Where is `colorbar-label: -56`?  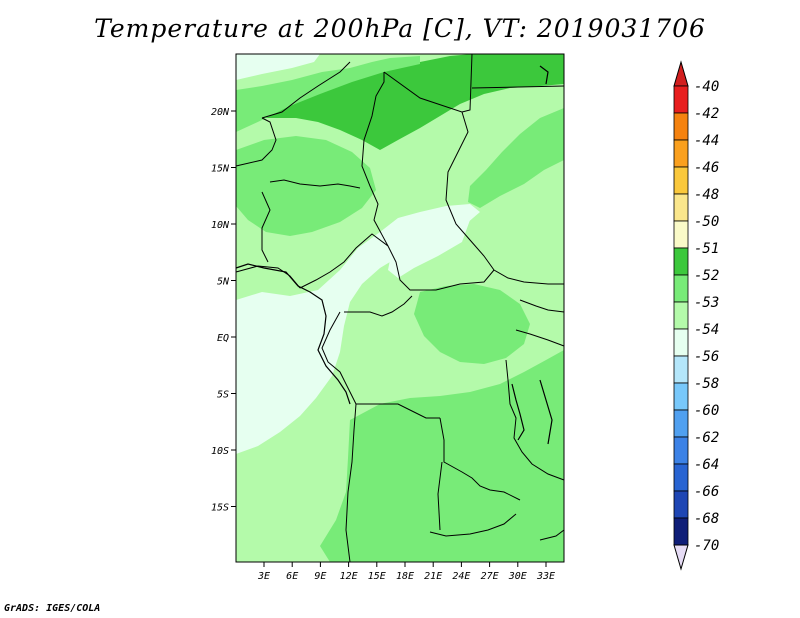 colorbar-label: -56 is located at coordinates (706, 357).